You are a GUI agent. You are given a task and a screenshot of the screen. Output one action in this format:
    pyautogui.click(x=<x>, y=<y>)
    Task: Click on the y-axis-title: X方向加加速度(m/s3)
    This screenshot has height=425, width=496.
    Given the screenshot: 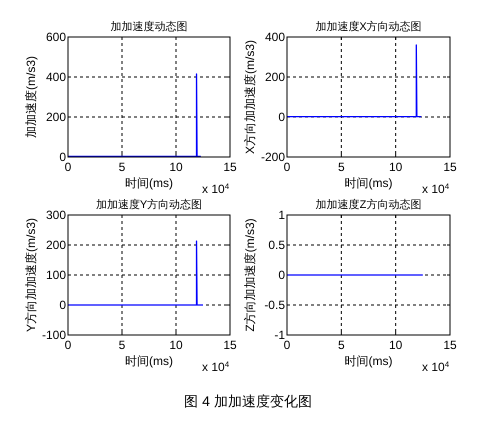 What is the action you would take?
    pyautogui.click(x=250, y=97)
    